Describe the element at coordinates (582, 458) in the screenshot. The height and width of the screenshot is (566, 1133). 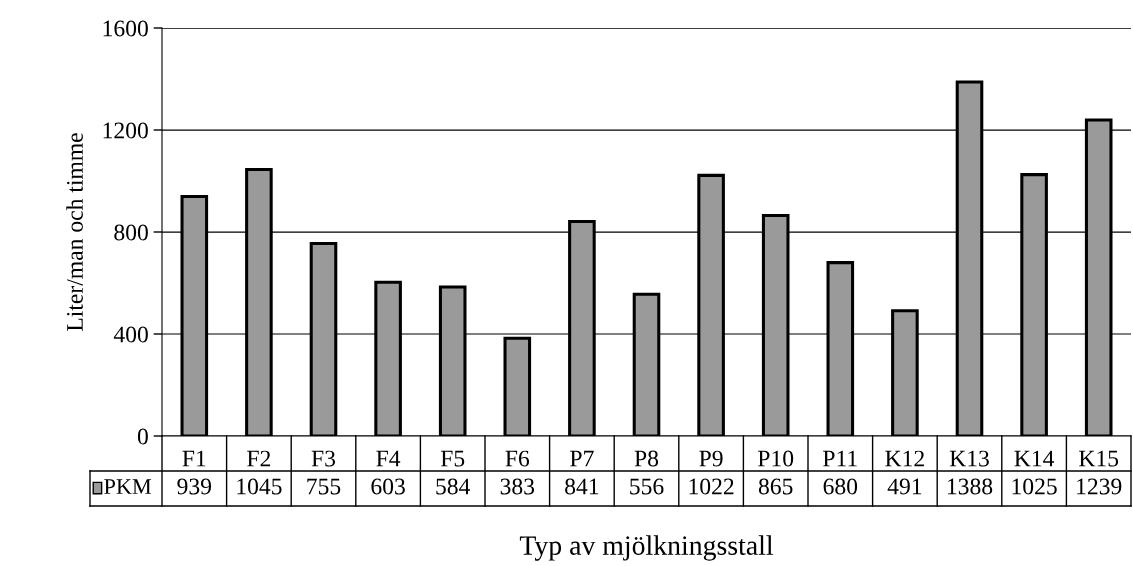
I see `x-tick-label: P7` at that location.